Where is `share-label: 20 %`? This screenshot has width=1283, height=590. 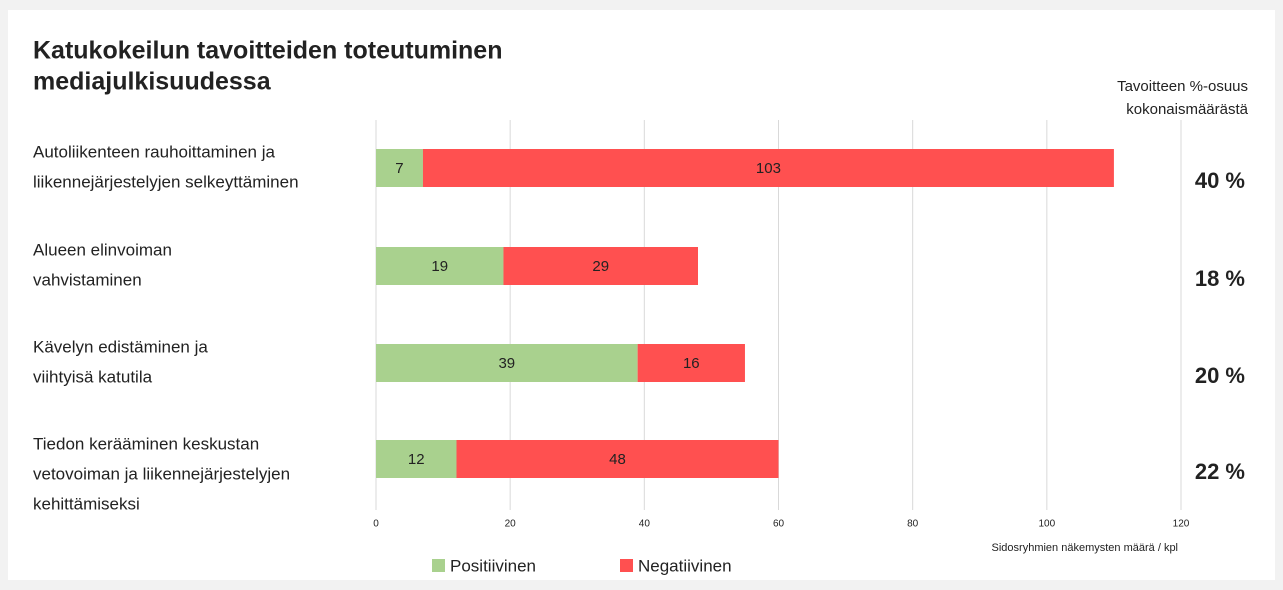
share-label: 20 % is located at coordinates (1220, 375).